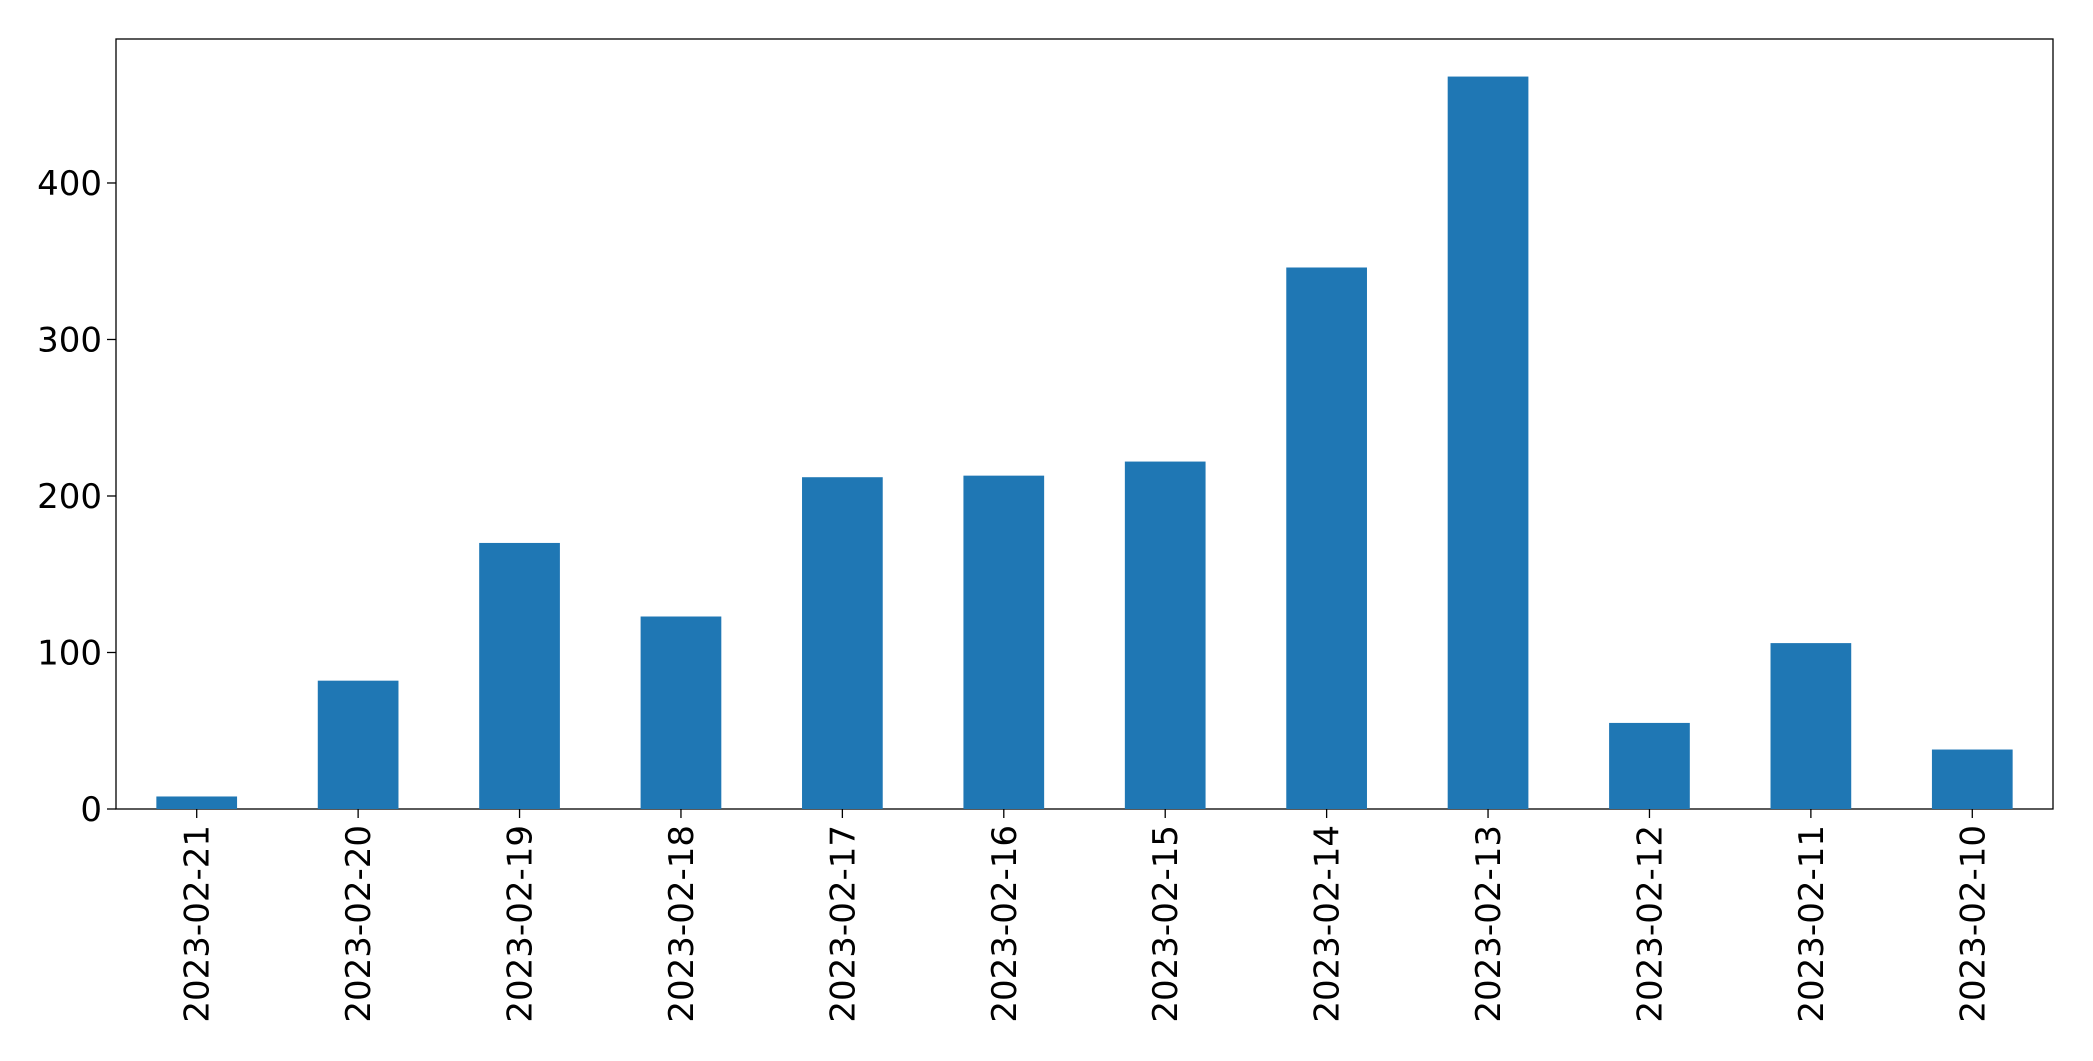  Describe the element at coordinates (1489, 924) in the screenshot. I see `x-tick-label: 2023-02-13` at that location.